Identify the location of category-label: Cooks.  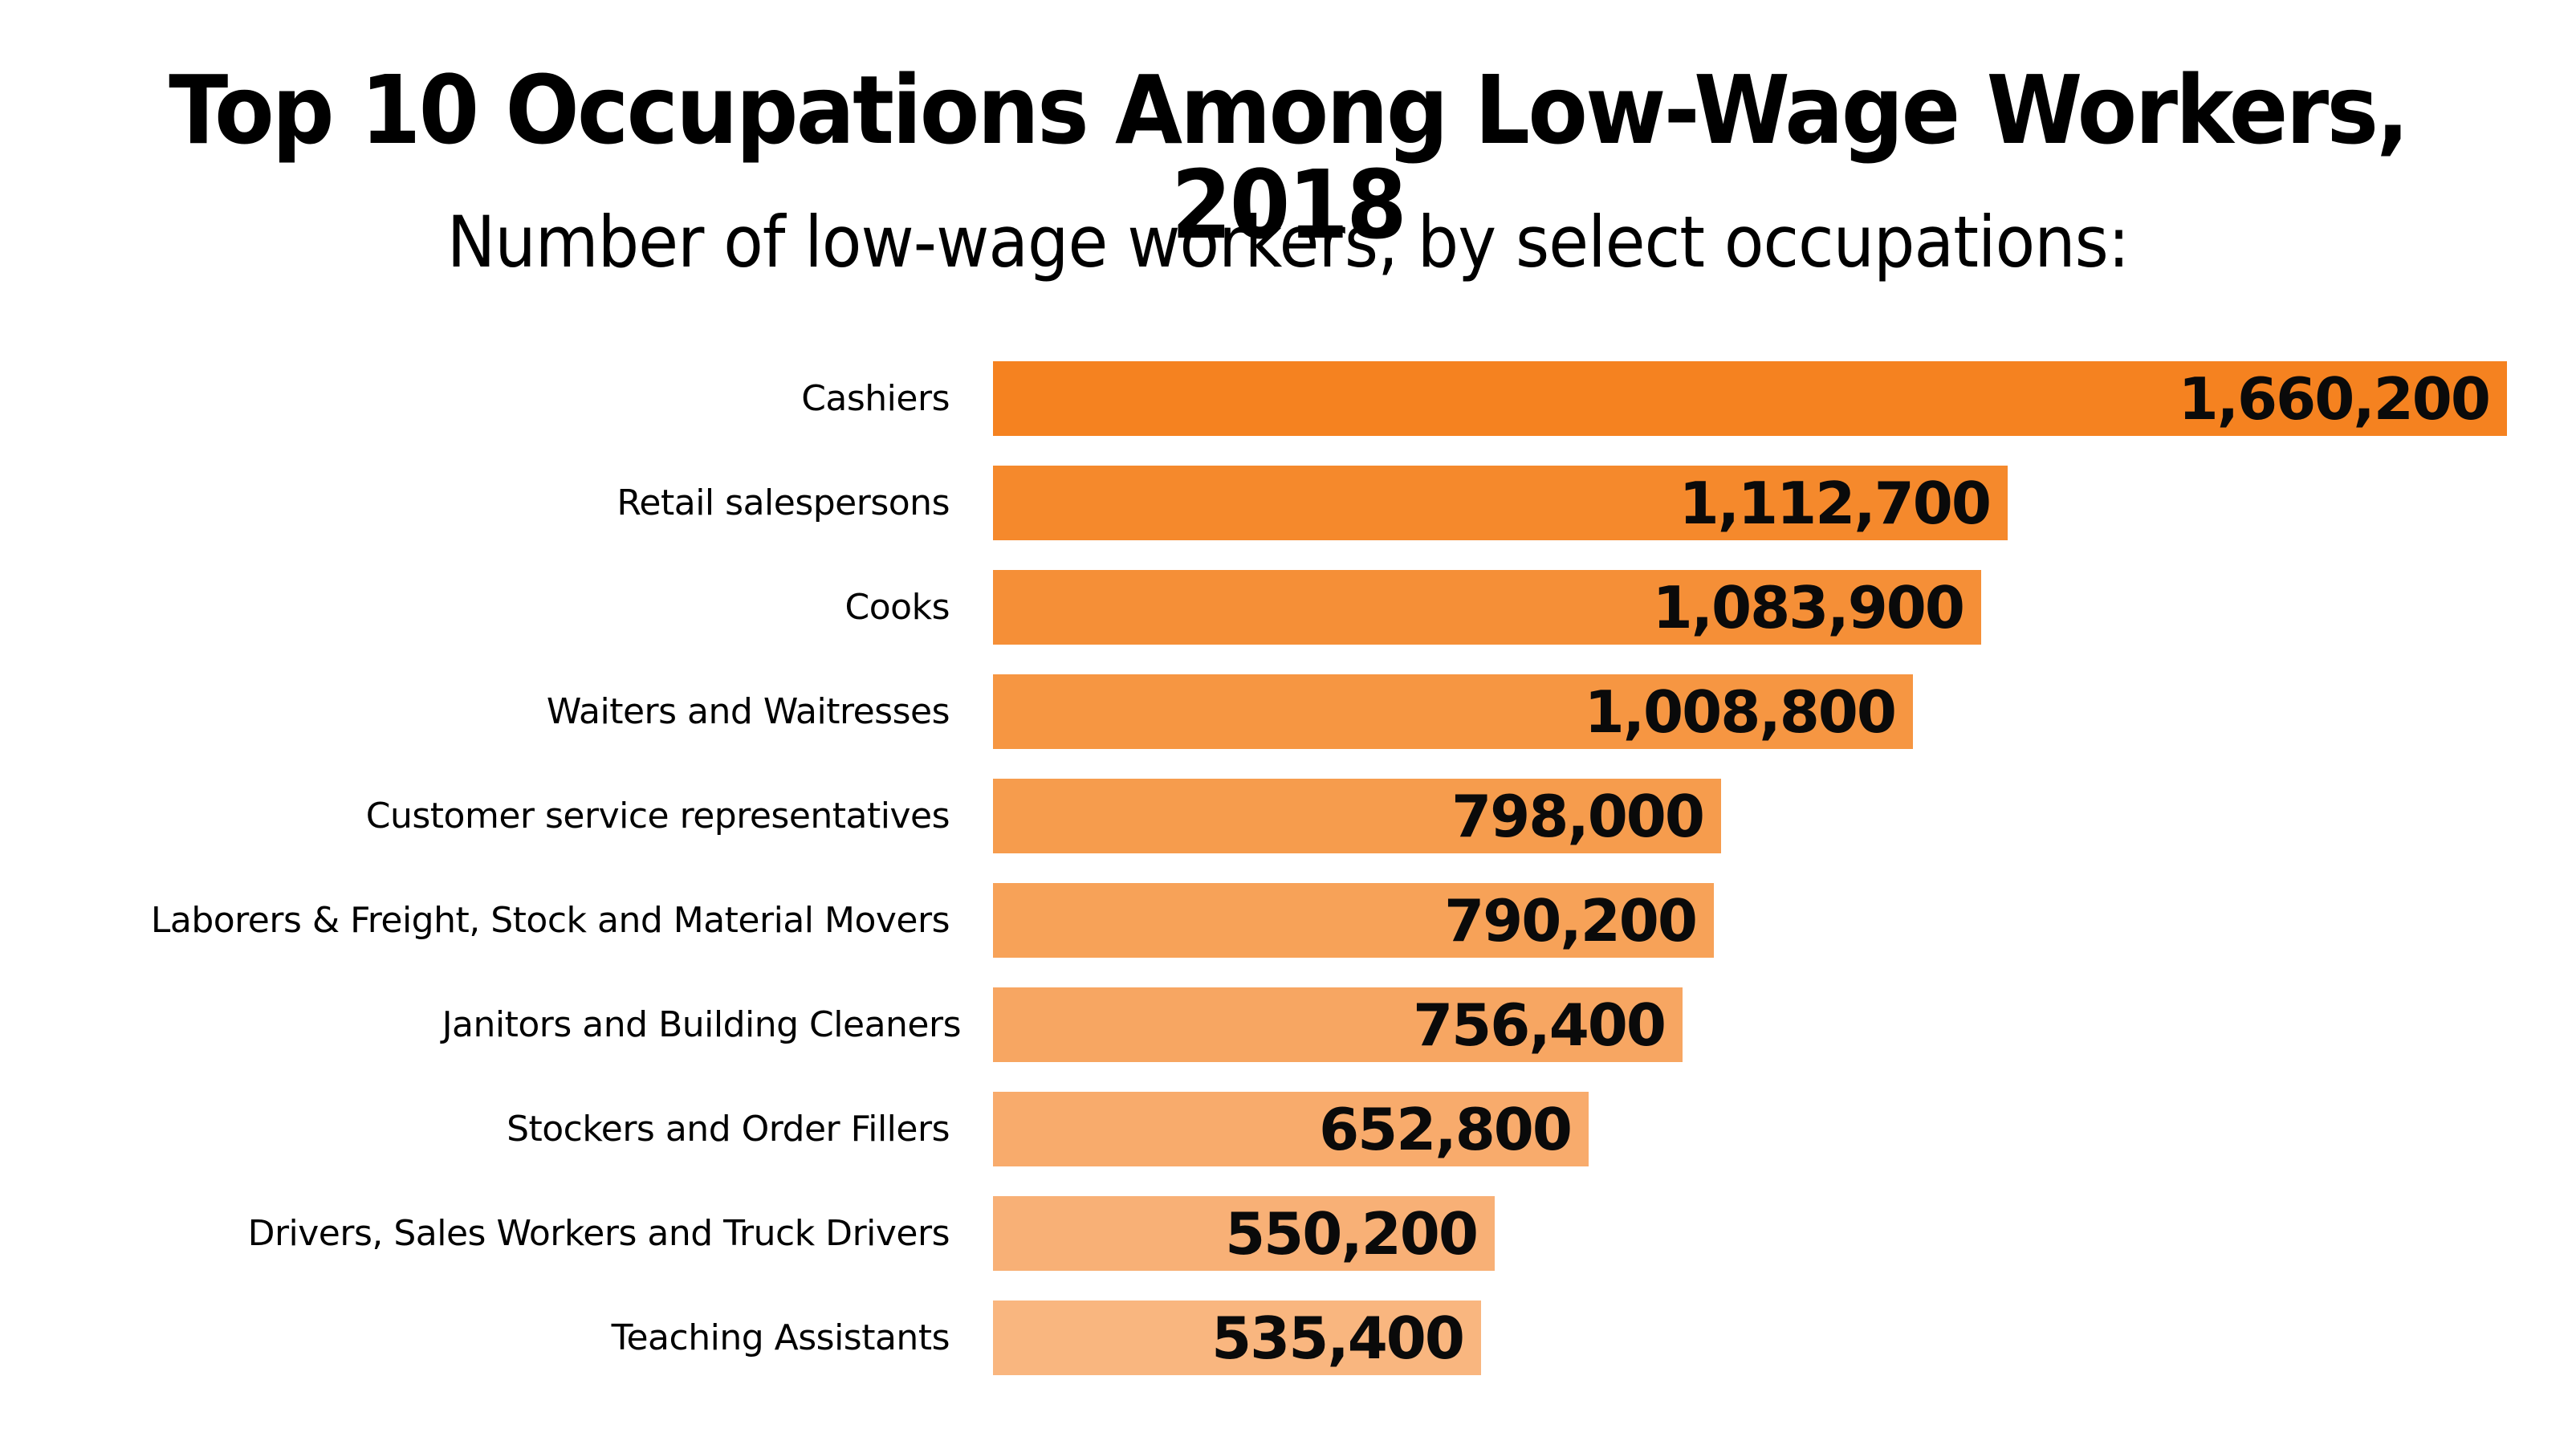
(897, 607).